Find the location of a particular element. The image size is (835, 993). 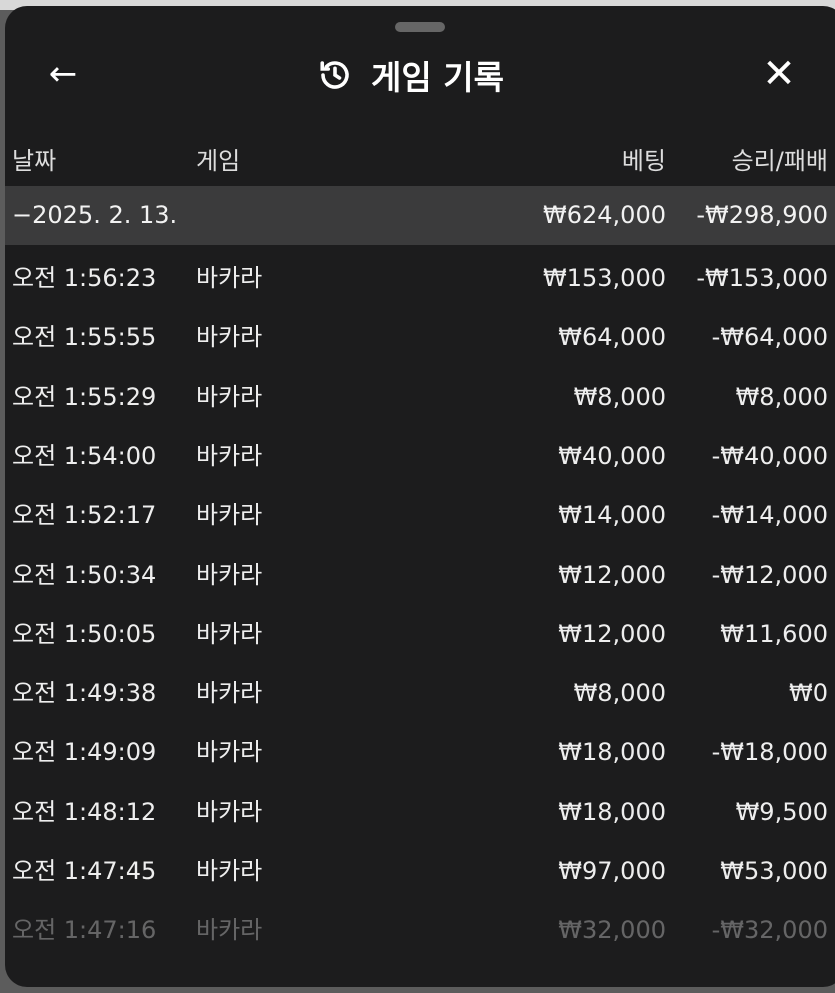

table-row: 오전 1:54:00 바카라 ₩40,000 -₩40,000 is located at coordinates (420, 456).